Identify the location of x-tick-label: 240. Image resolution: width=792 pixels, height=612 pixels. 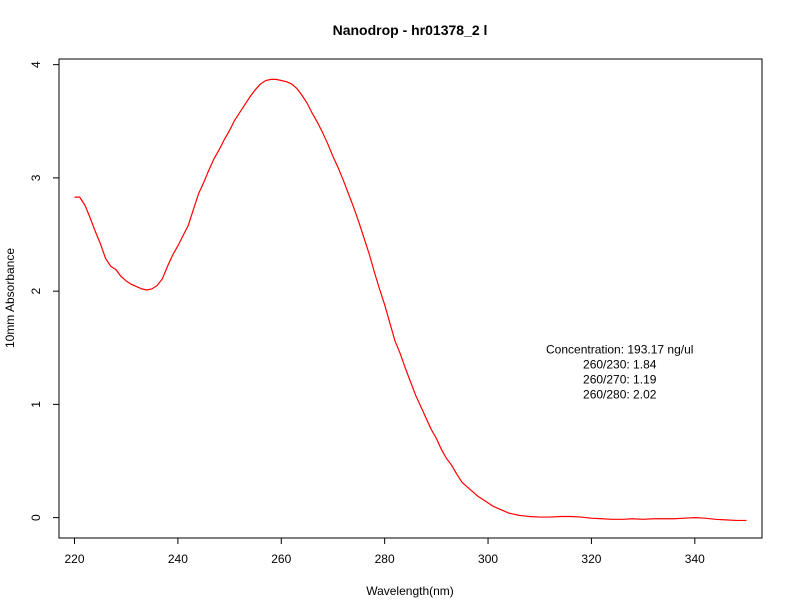
(178, 559).